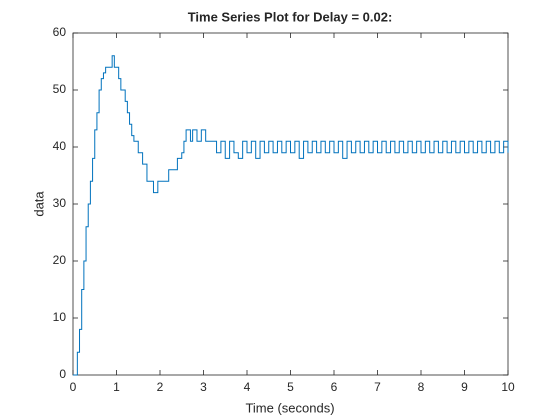 This screenshot has height=420, width=560. What do you see at coordinates (60, 32) in the screenshot?
I see `y-tick-label: 60` at bounding box center [60, 32].